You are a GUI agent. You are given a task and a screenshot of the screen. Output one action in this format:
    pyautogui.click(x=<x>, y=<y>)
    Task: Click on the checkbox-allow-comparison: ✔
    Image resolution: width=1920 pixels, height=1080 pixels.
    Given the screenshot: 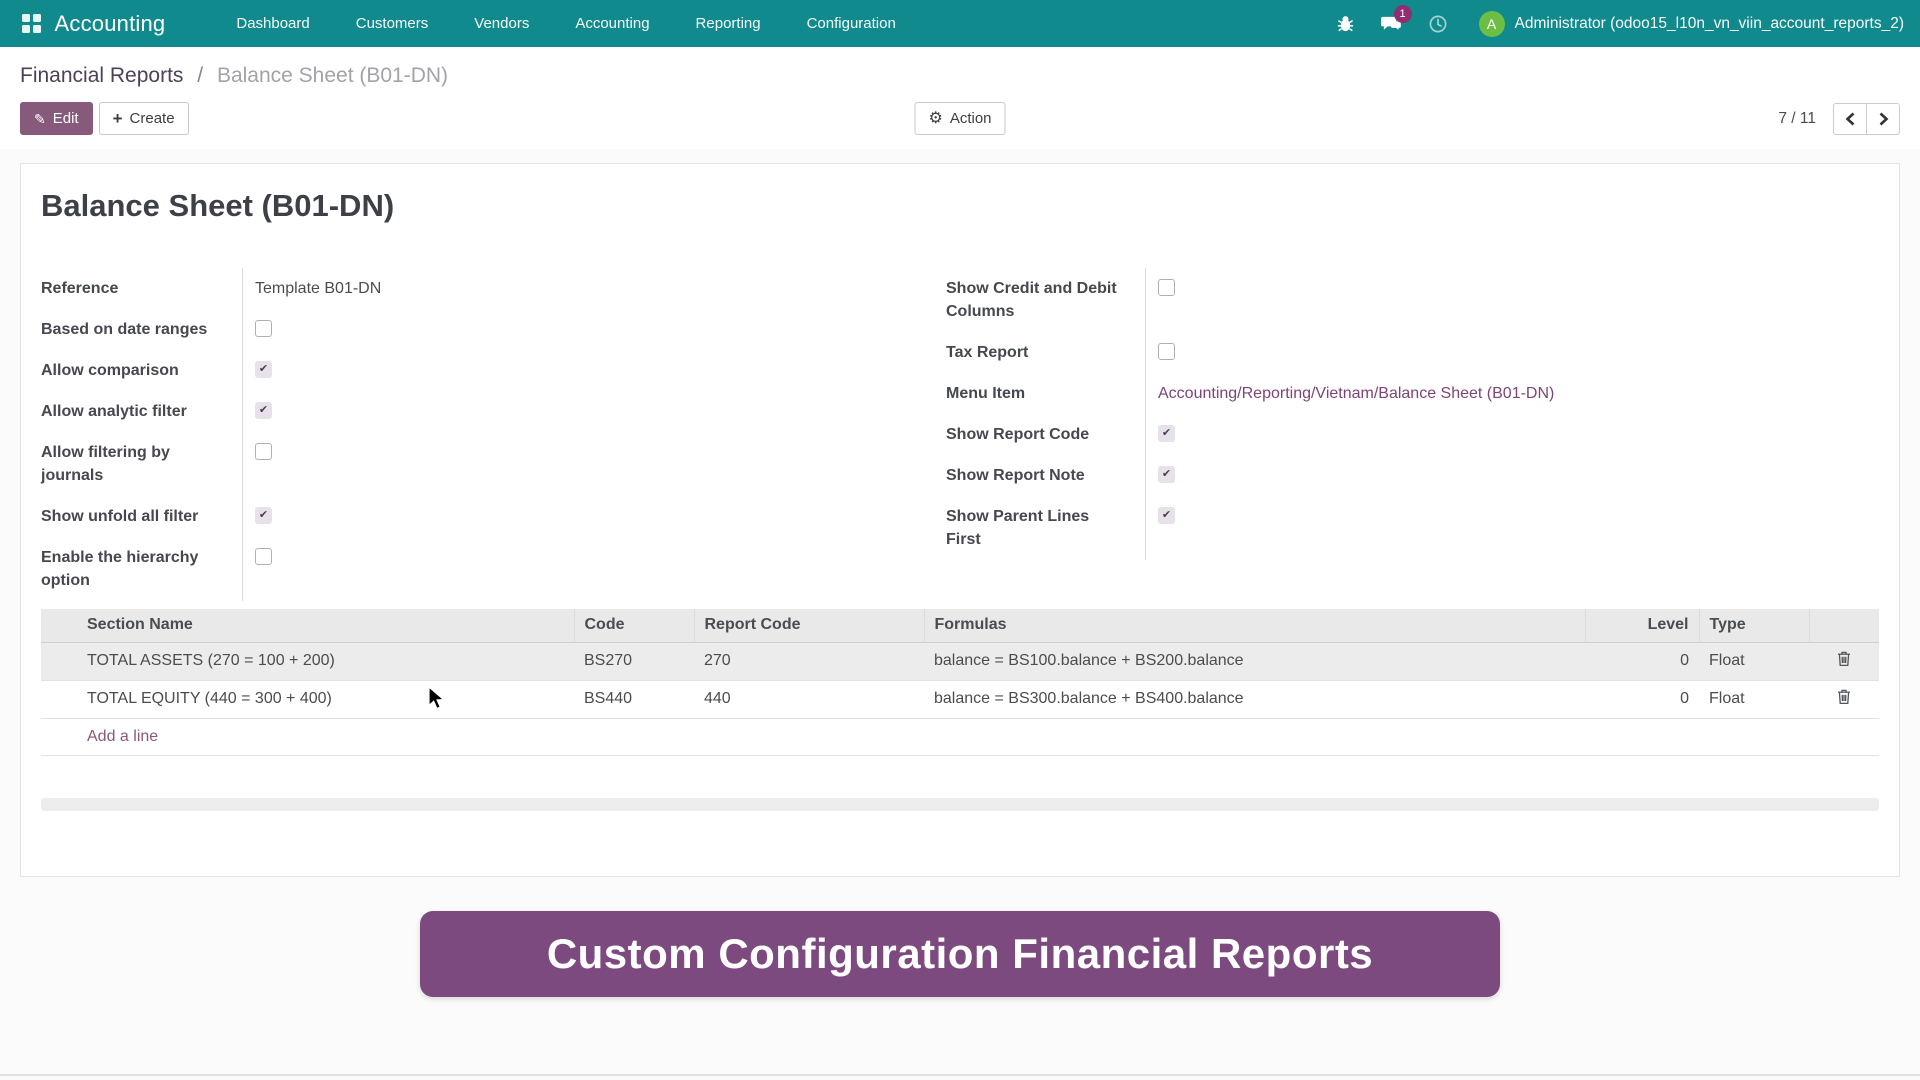 What is the action you would take?
    pyautogui.click(x=263, y=369)
    